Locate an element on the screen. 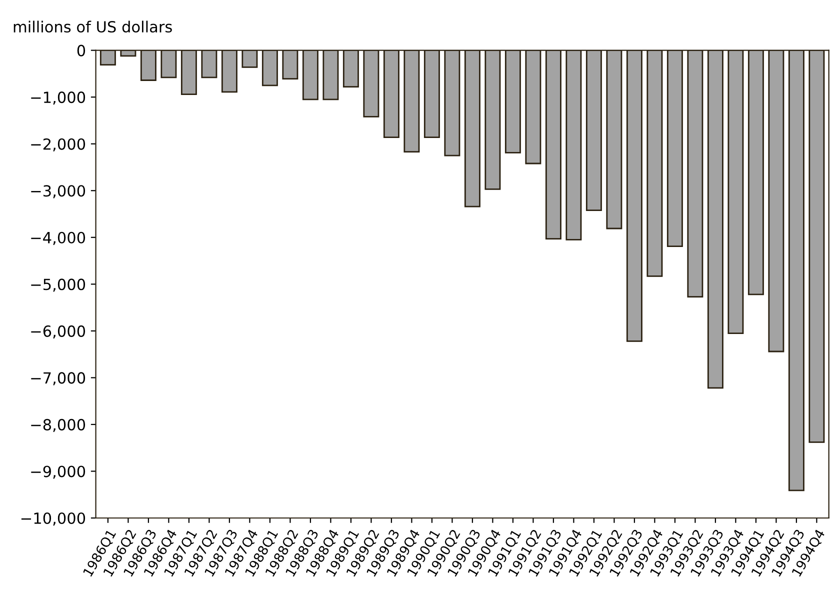  y-axis-title: millions of US dollars is located at coordinates (93, 26).